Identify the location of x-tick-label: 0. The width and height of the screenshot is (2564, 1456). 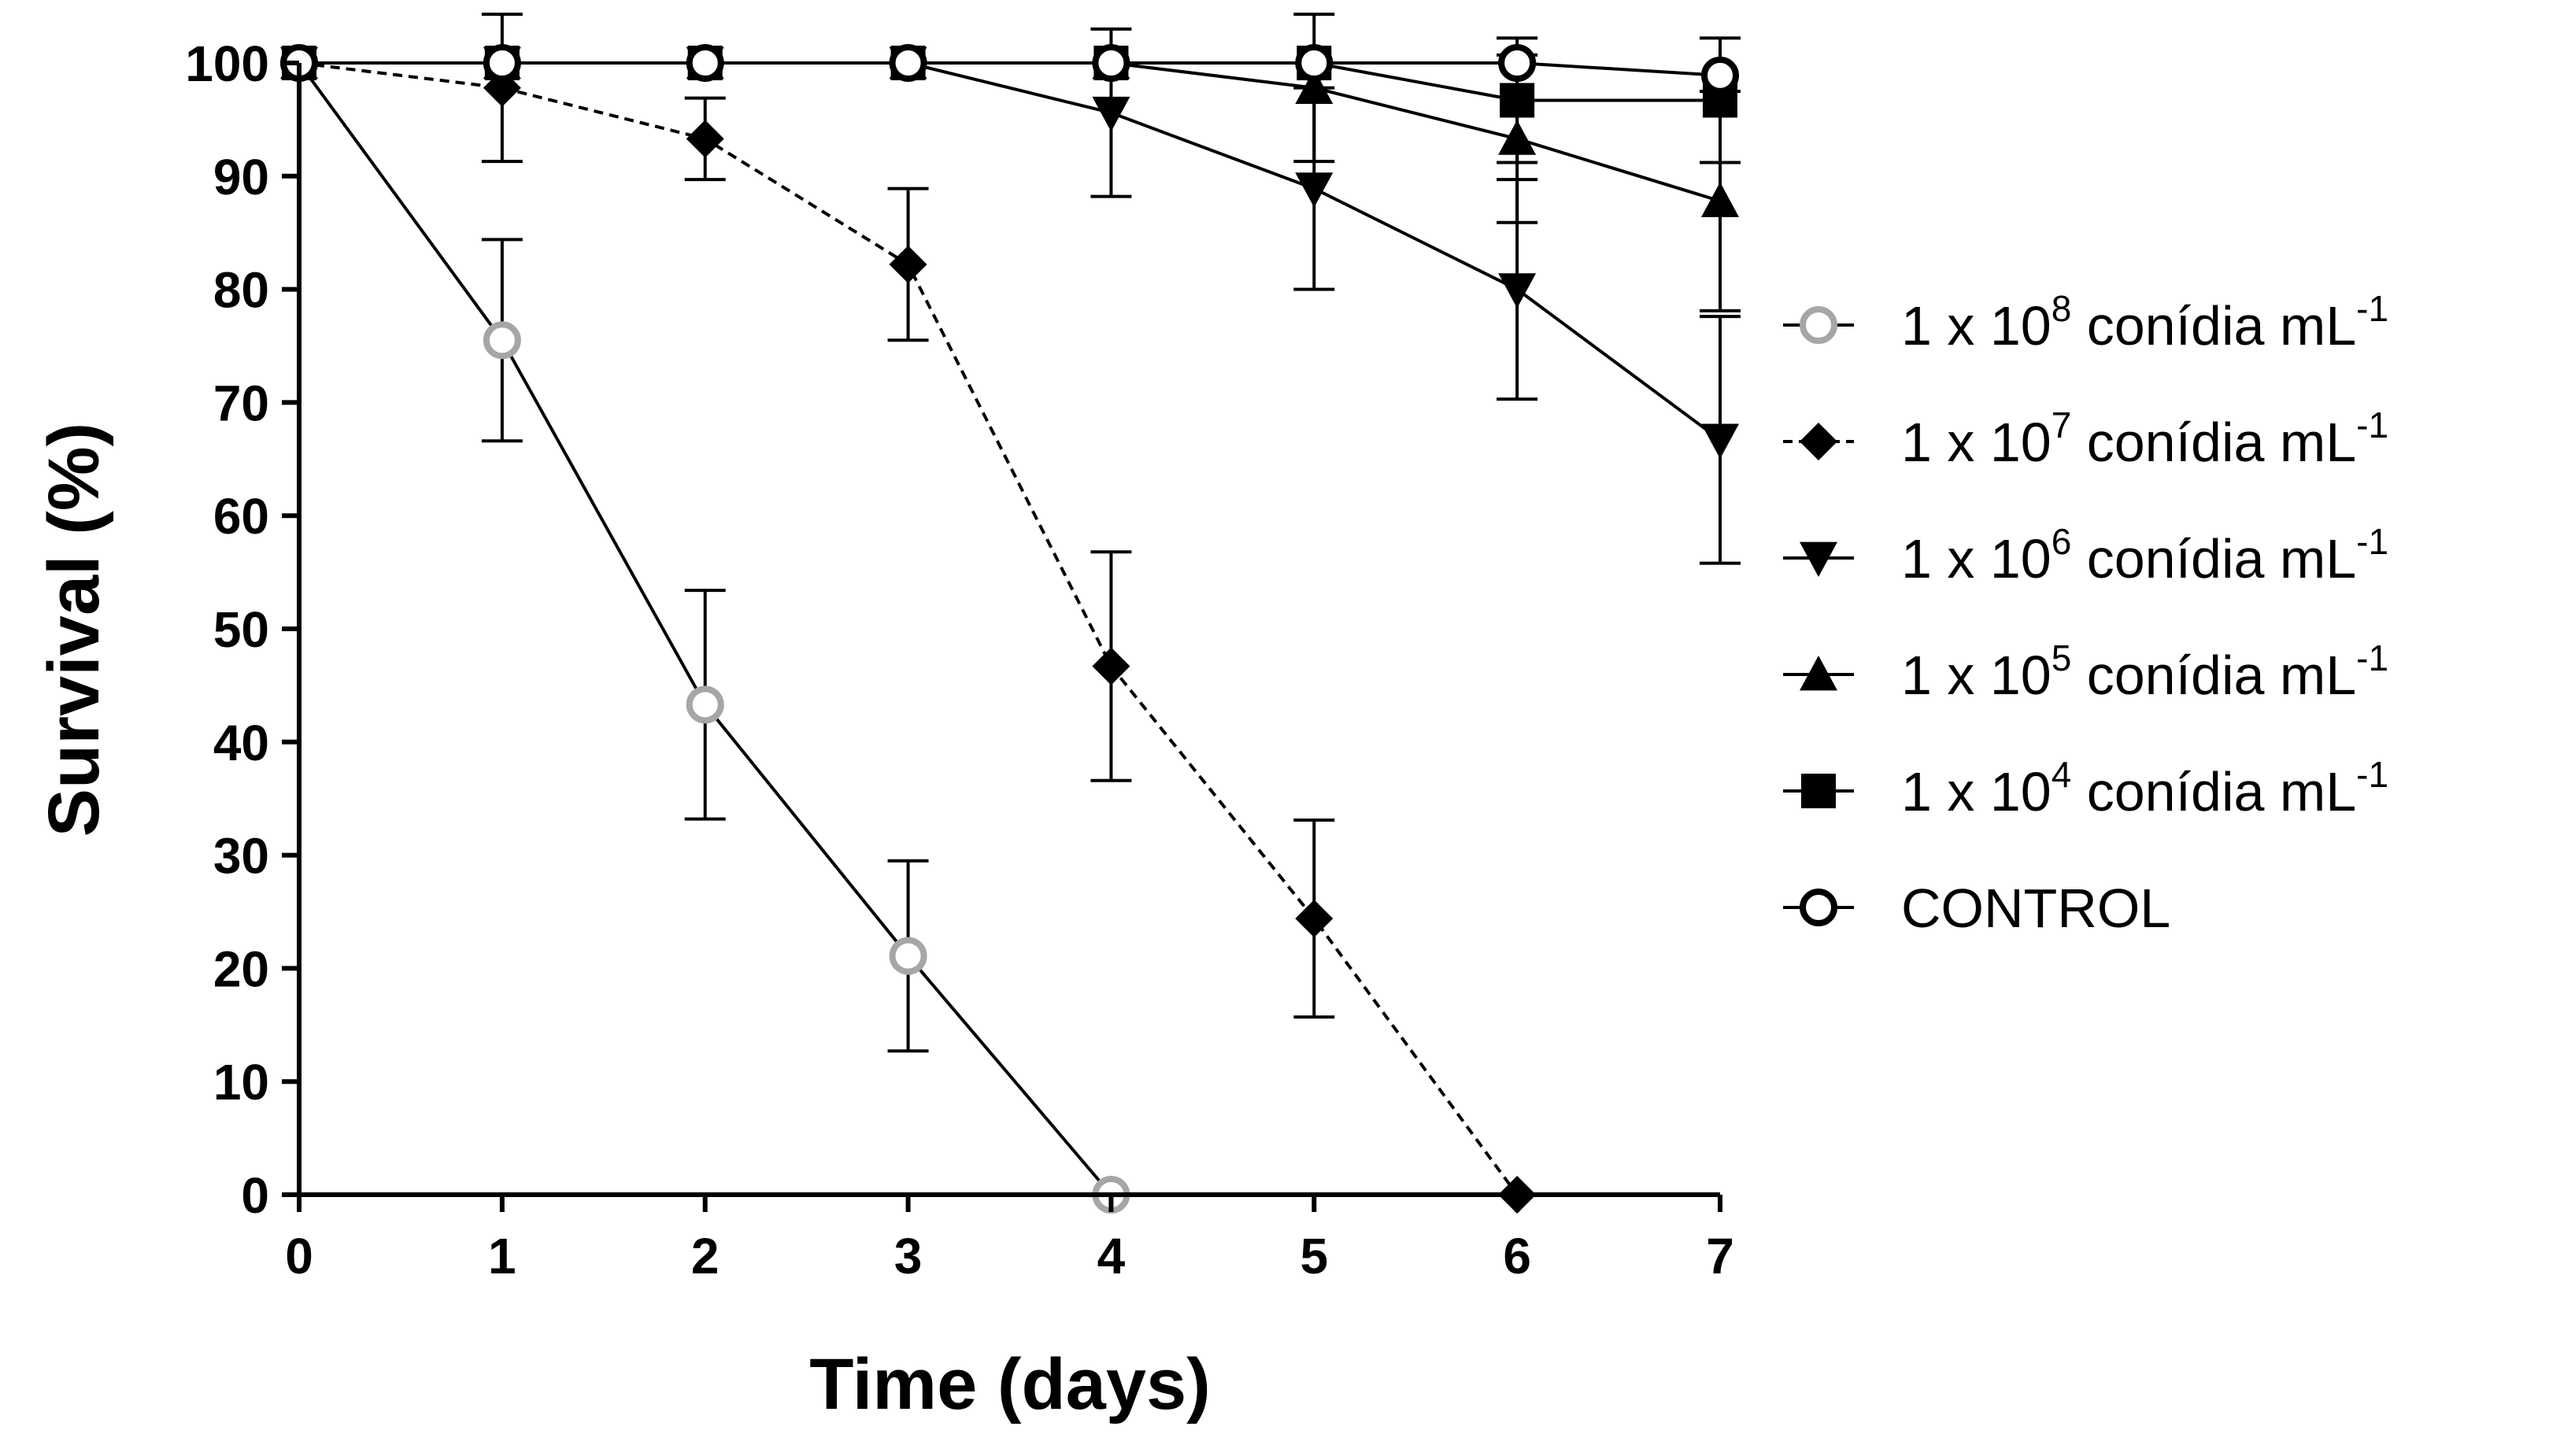
(299, 1256).